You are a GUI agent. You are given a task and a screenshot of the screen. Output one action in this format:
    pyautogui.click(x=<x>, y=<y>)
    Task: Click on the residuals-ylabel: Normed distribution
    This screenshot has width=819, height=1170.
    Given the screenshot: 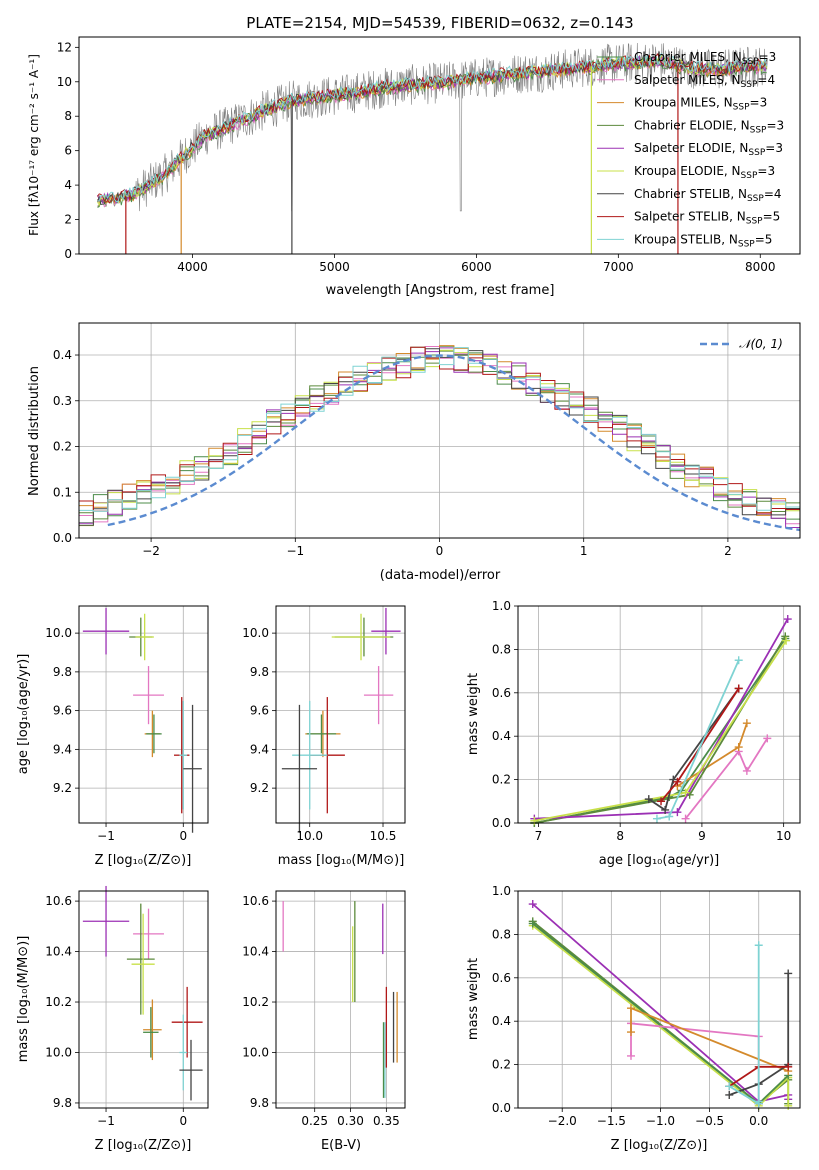 What is the action you would take?
    pyautogui.click(x=34, y=431)
    